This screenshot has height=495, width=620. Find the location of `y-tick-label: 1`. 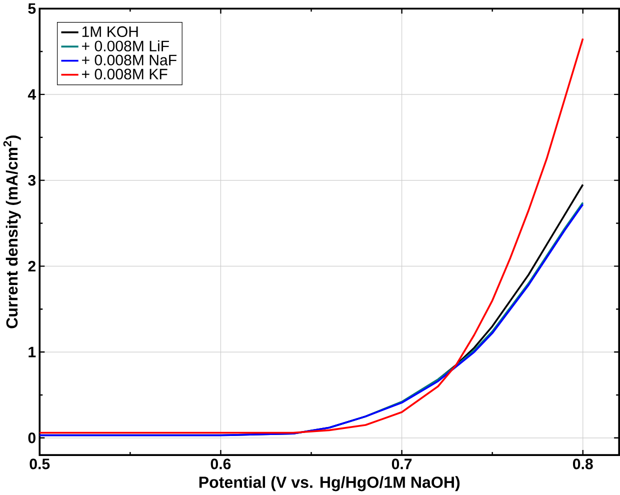

y-tick-label: 1 is located at coordinates (32, 352).